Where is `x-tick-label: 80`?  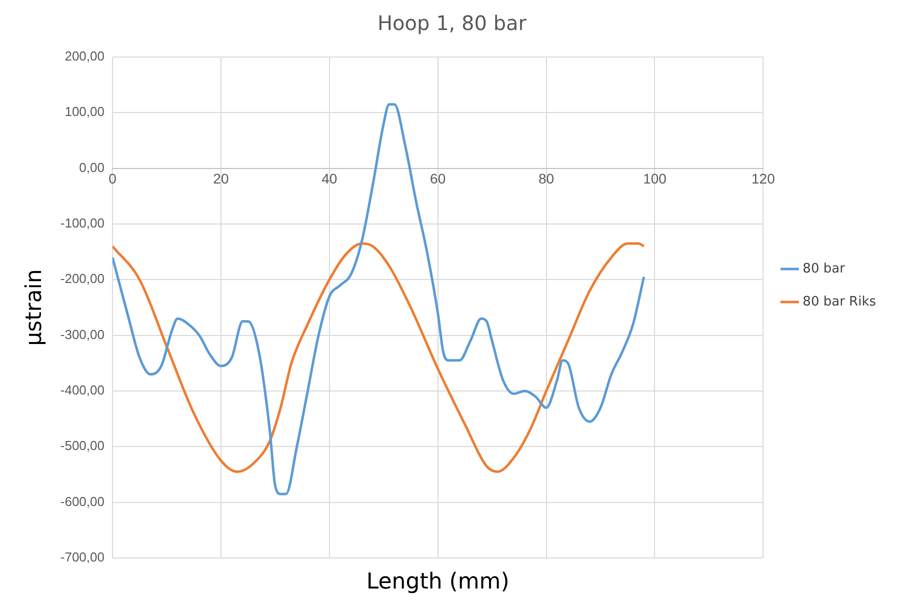 x-tick-label: 80 is located at coordinates (546, 178).